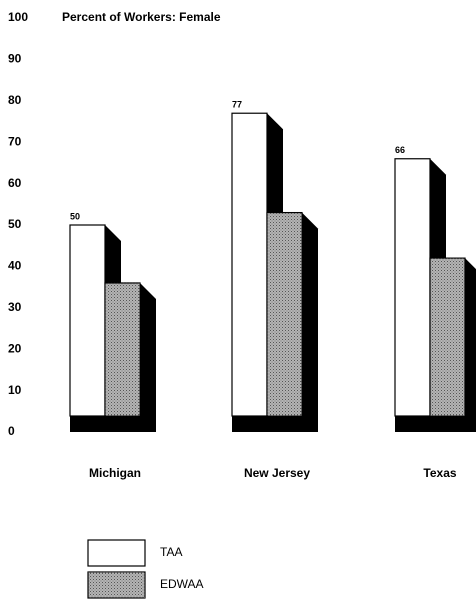 The height and width of the screenshot is (599, 476). I want to click on y-tick-label: 40, so click(15, 266).